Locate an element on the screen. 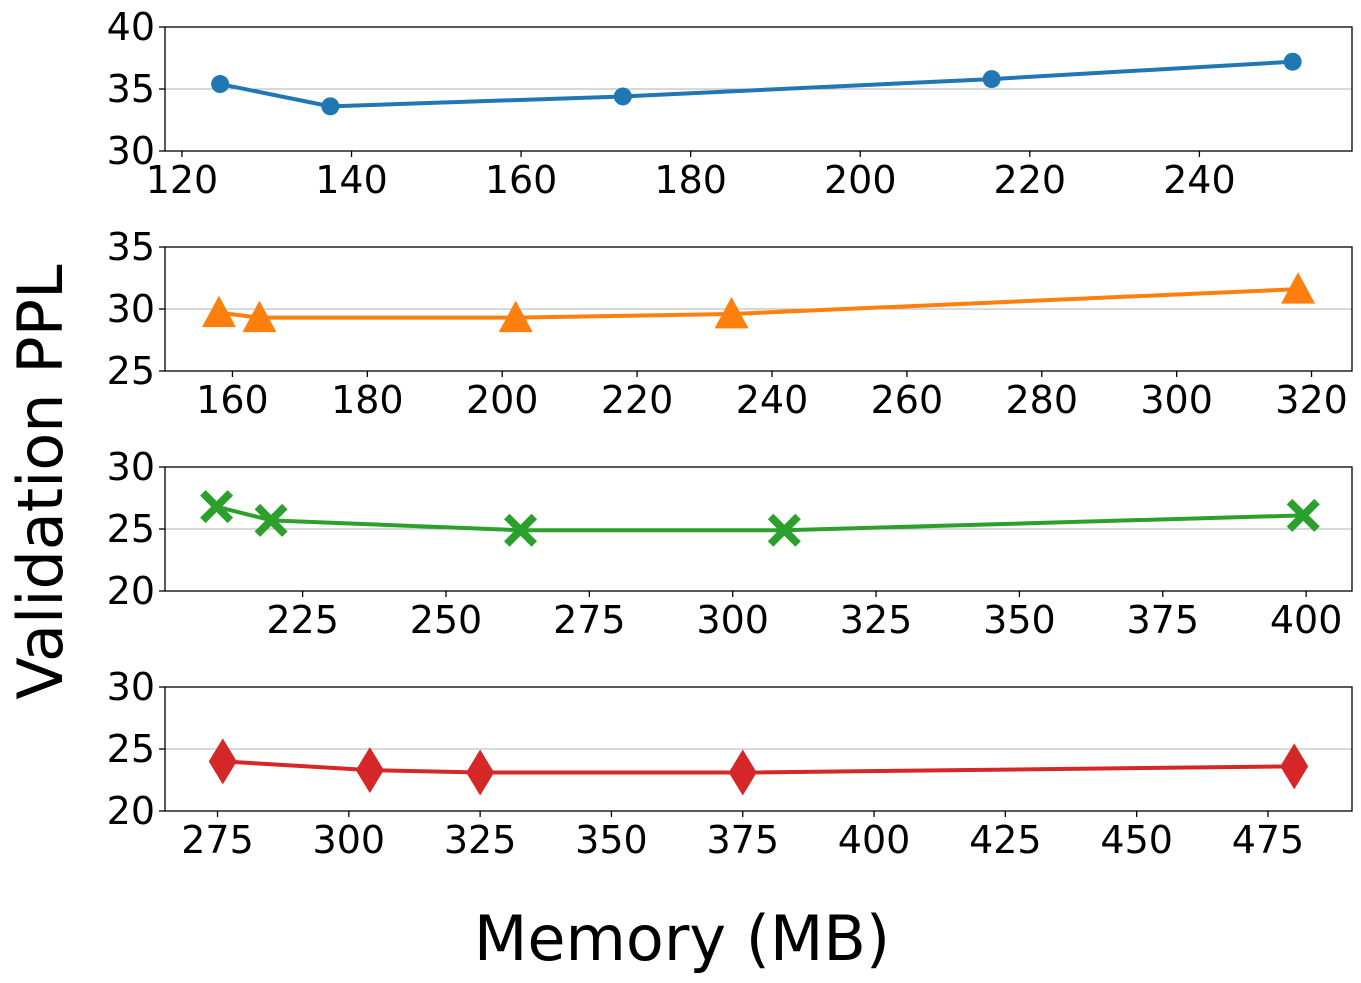 The image size is (1361, 983). x-tick-label: 475 is located at coordinates (1268, 840).